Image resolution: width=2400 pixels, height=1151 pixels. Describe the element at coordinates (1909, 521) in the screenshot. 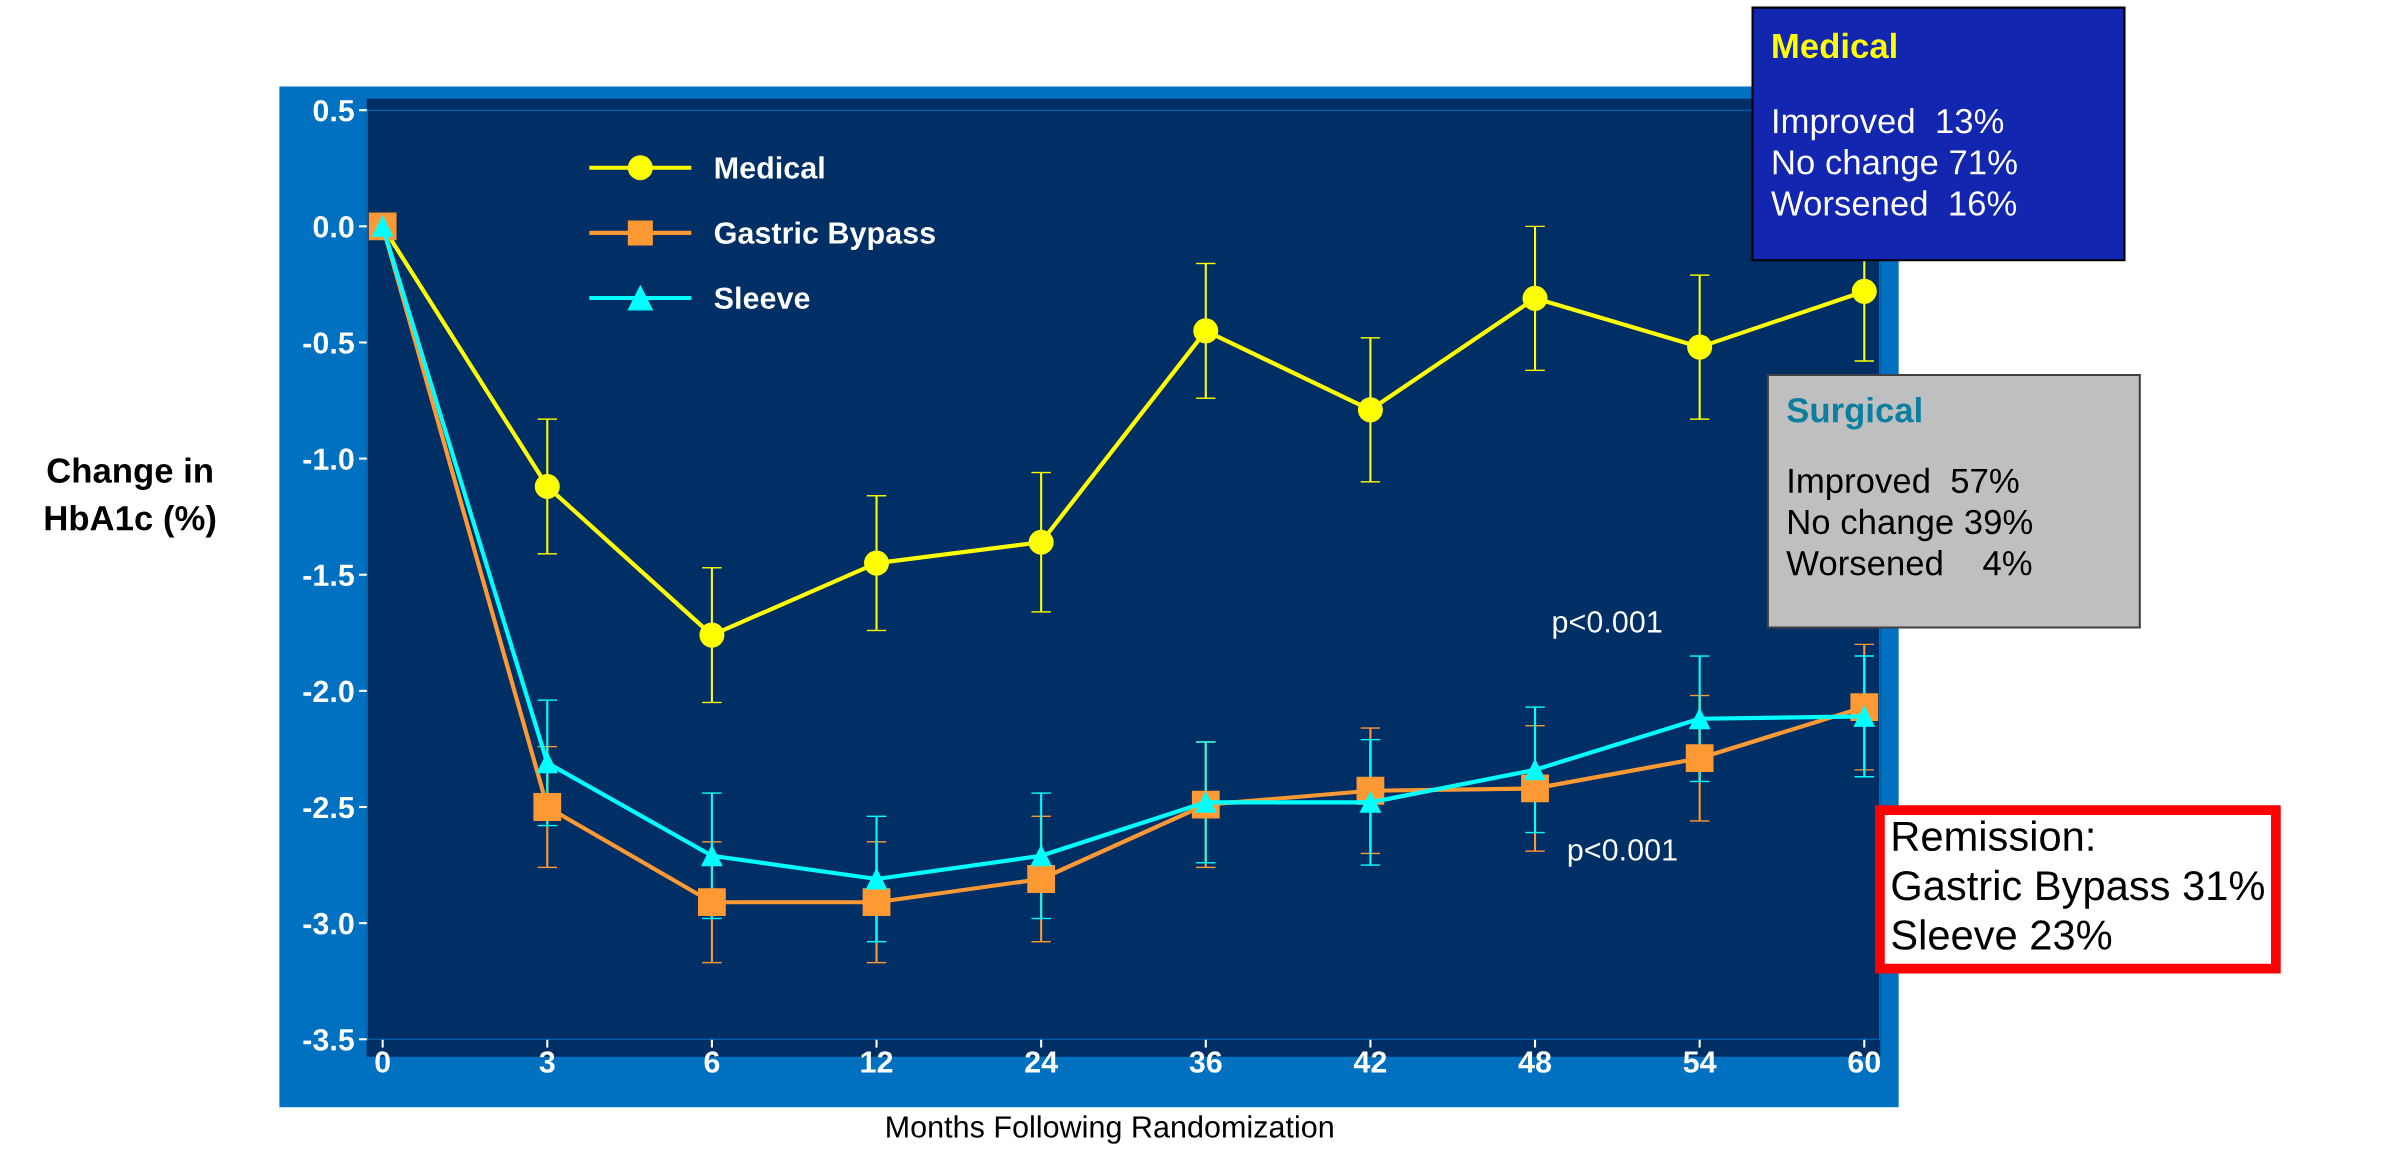

I see `annotation: Improved 57% No change 39% Worsened 4%` at that location.